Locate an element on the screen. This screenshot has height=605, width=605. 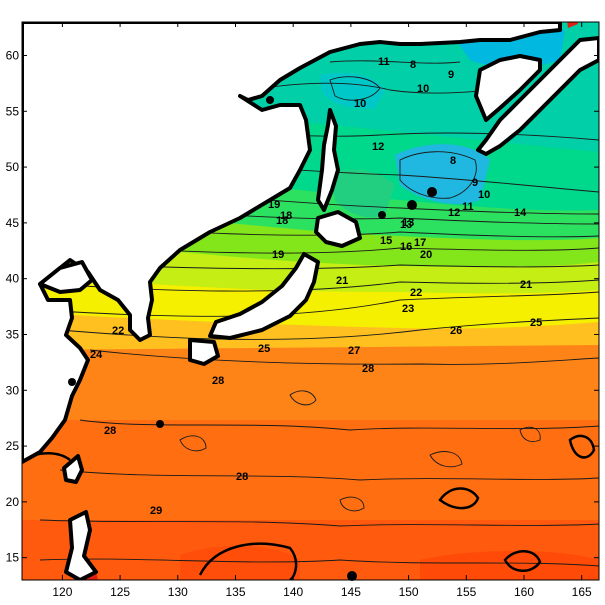
contour-label: 24 is located at coordinates (96, 355).